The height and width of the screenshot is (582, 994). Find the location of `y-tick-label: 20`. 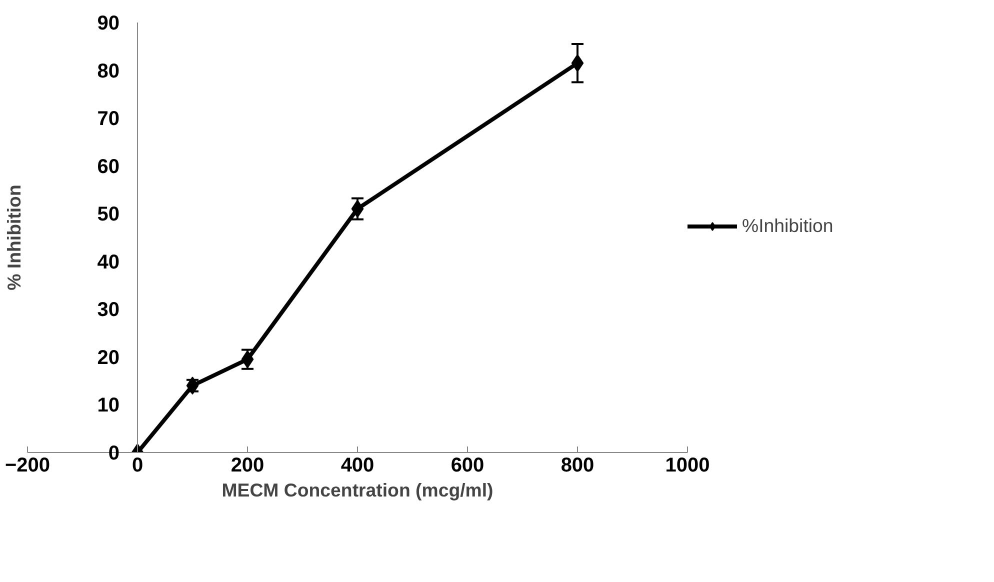

y-tick-label: 20 is located at coordinates (108, 357).